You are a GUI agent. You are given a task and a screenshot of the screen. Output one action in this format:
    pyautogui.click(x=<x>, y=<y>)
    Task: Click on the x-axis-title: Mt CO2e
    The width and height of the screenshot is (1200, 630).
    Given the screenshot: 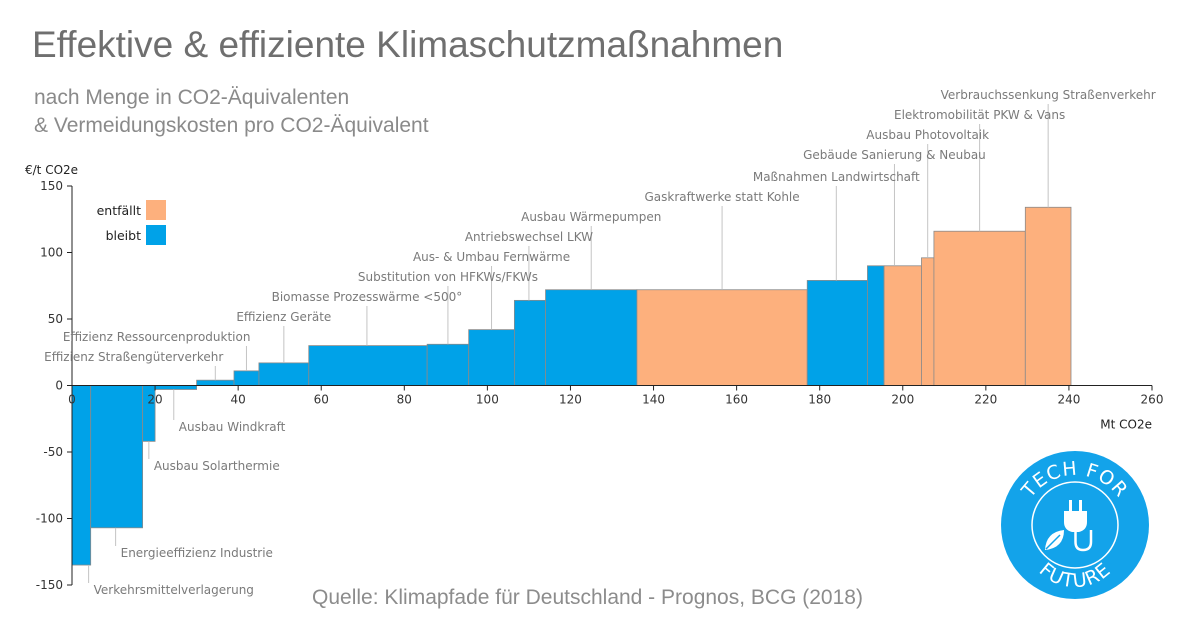 What is the action you would take?
    pyautogui.click(x=1126, y=425)
    